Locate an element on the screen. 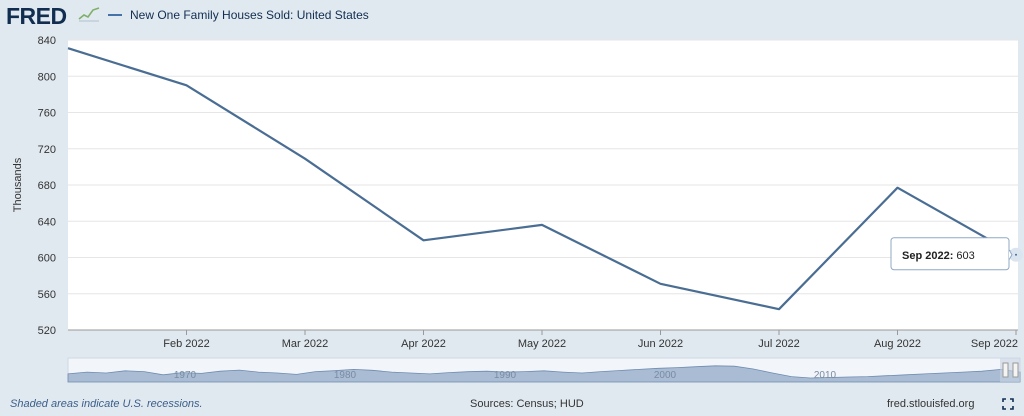  tooltip: Sep 2022: 603 is located at coordinates (951, 254).